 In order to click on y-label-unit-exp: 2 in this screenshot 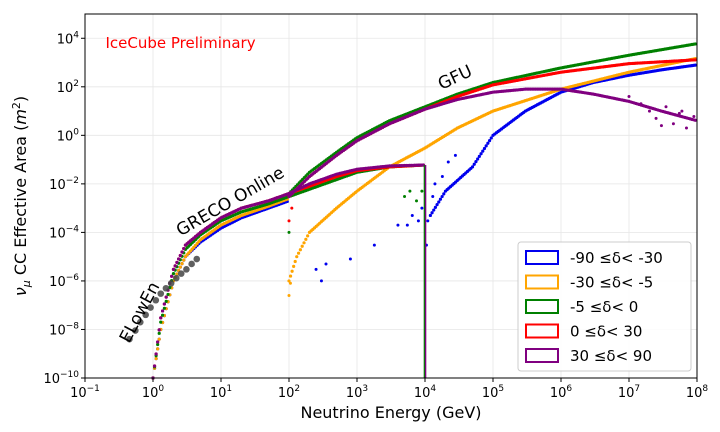, I will do `click(16, 105)`.